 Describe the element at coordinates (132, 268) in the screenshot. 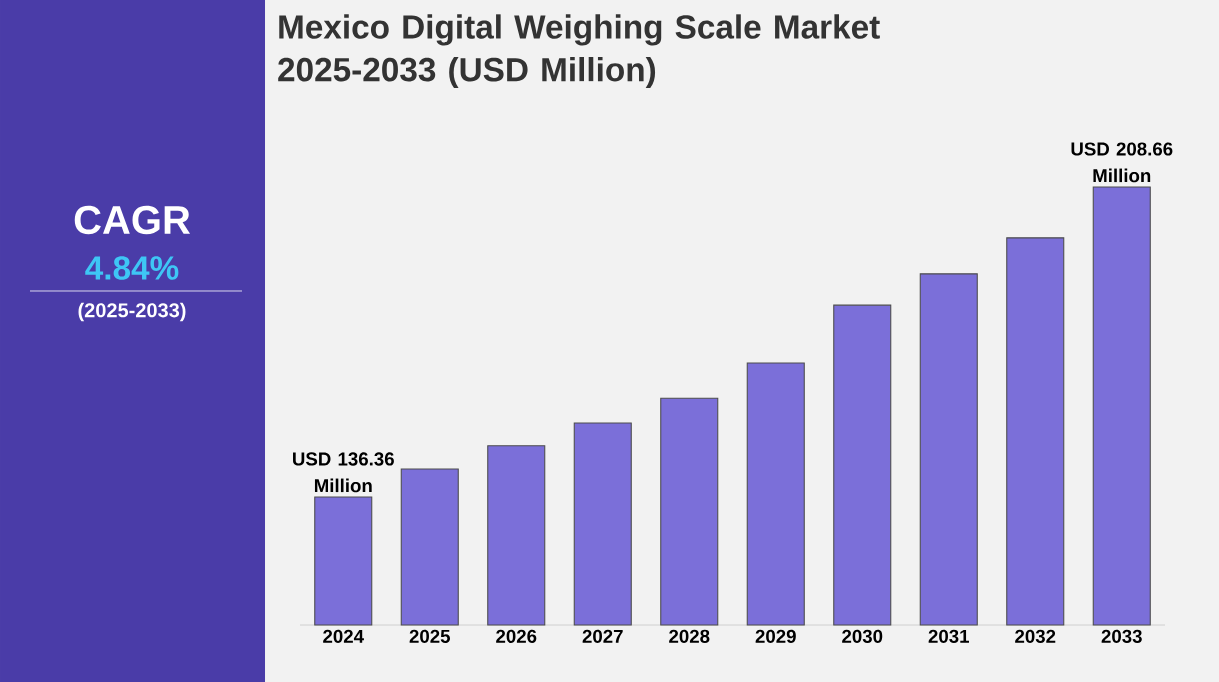

I see `text: 4.84%` at that location.